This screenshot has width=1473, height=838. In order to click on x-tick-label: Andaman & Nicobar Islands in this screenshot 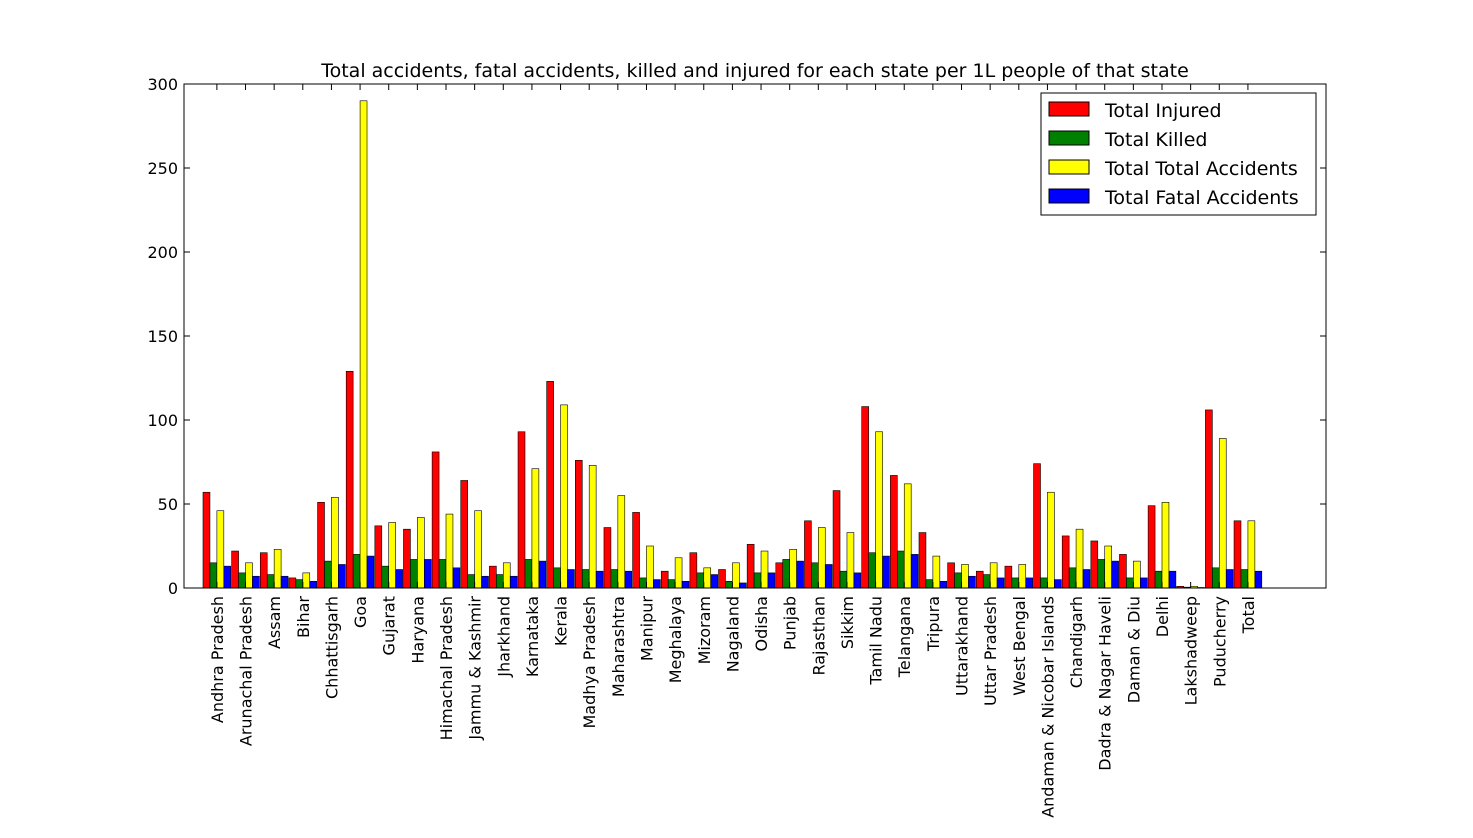, I will do `click(1047, 707)`.